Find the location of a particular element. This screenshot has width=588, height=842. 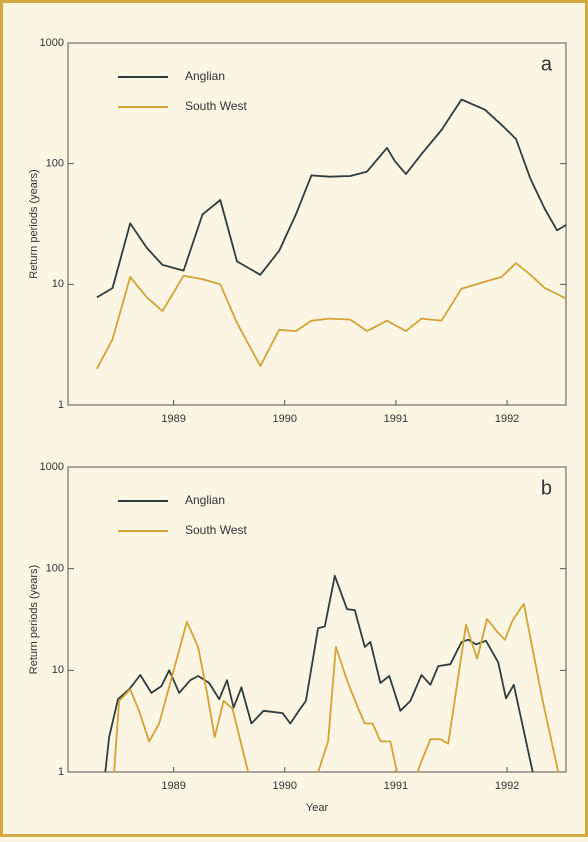

series-line is located at coordinates (331, 316).